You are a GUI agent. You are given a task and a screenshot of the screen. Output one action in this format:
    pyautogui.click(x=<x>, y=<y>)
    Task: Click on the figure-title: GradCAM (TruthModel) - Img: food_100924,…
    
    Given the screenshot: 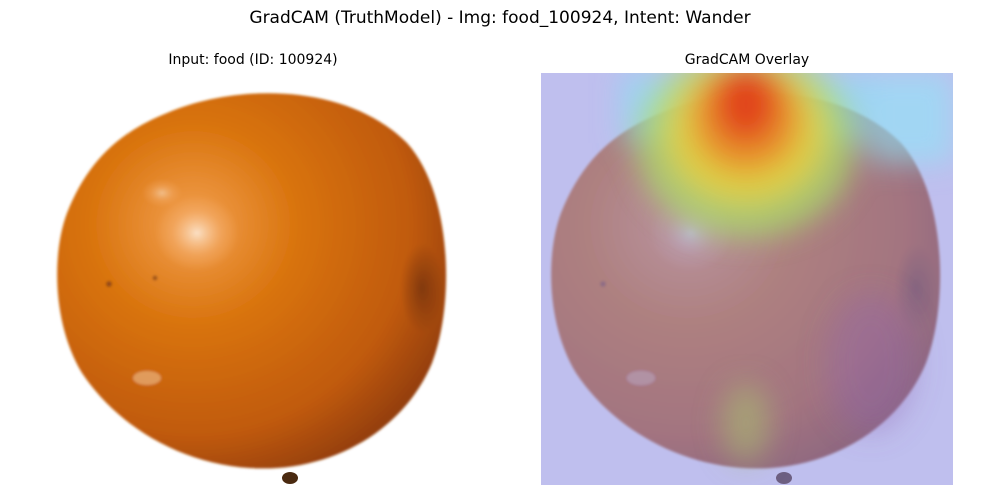 What is the action you would take?
    pyautogui.click(x=500, y=18)
    